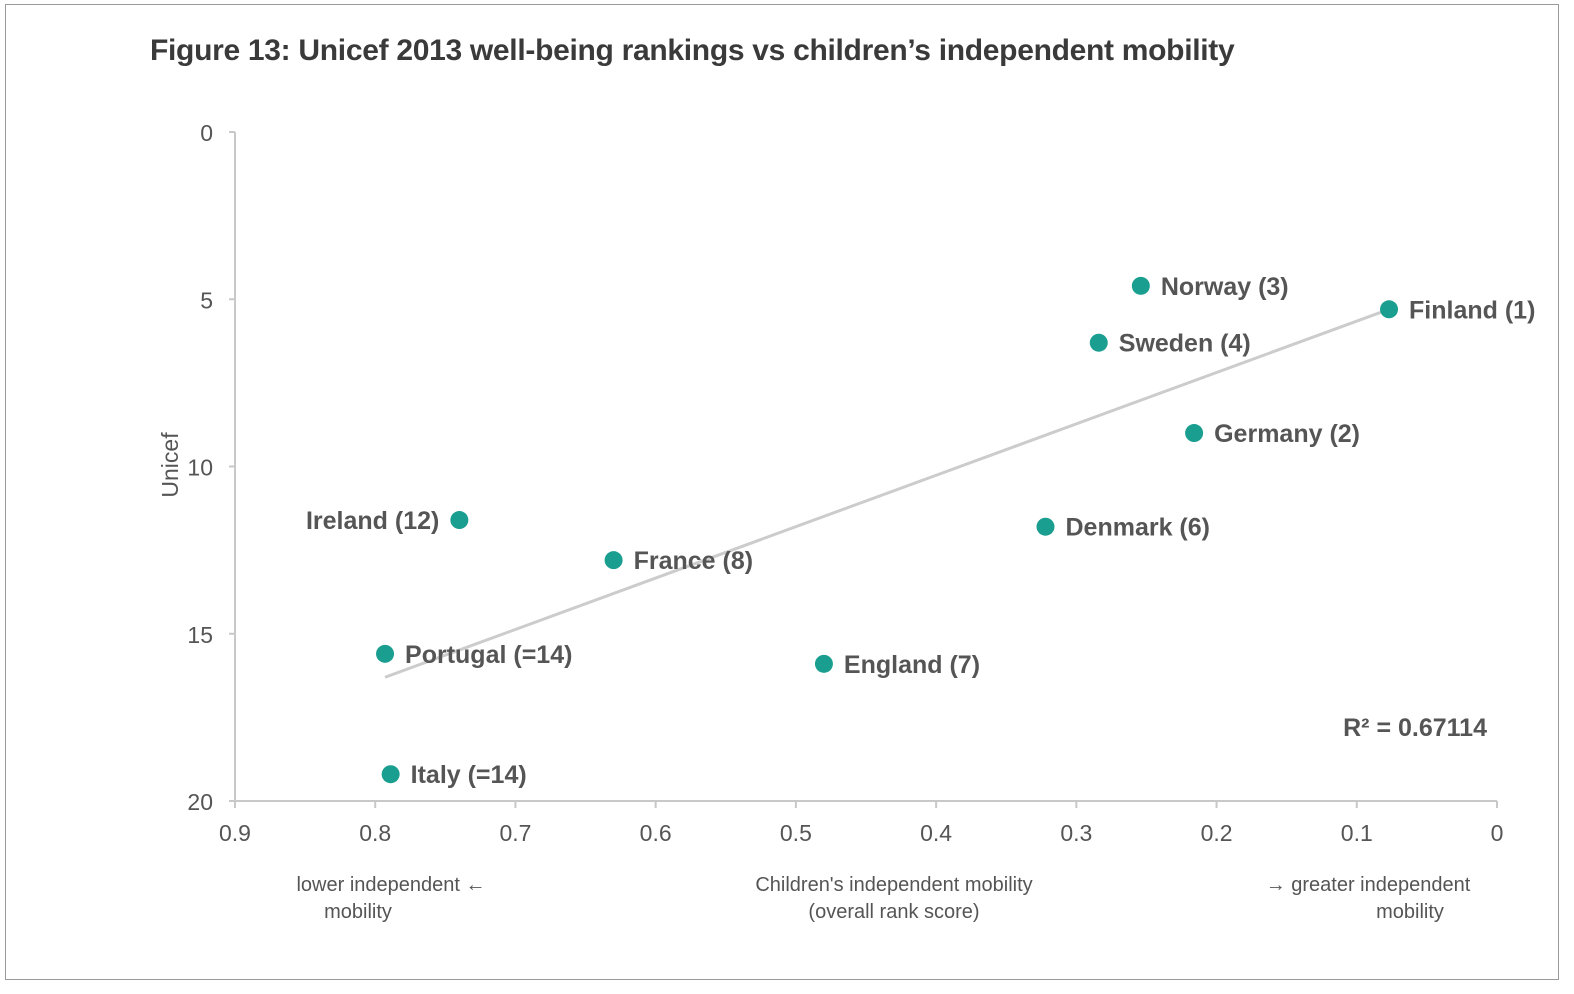 The width and height of the screenshot is (1574, 994). Describe the element at coordinates (1357, 833) in the screenshot. I see `x-tick-label: 0.1` at that location.